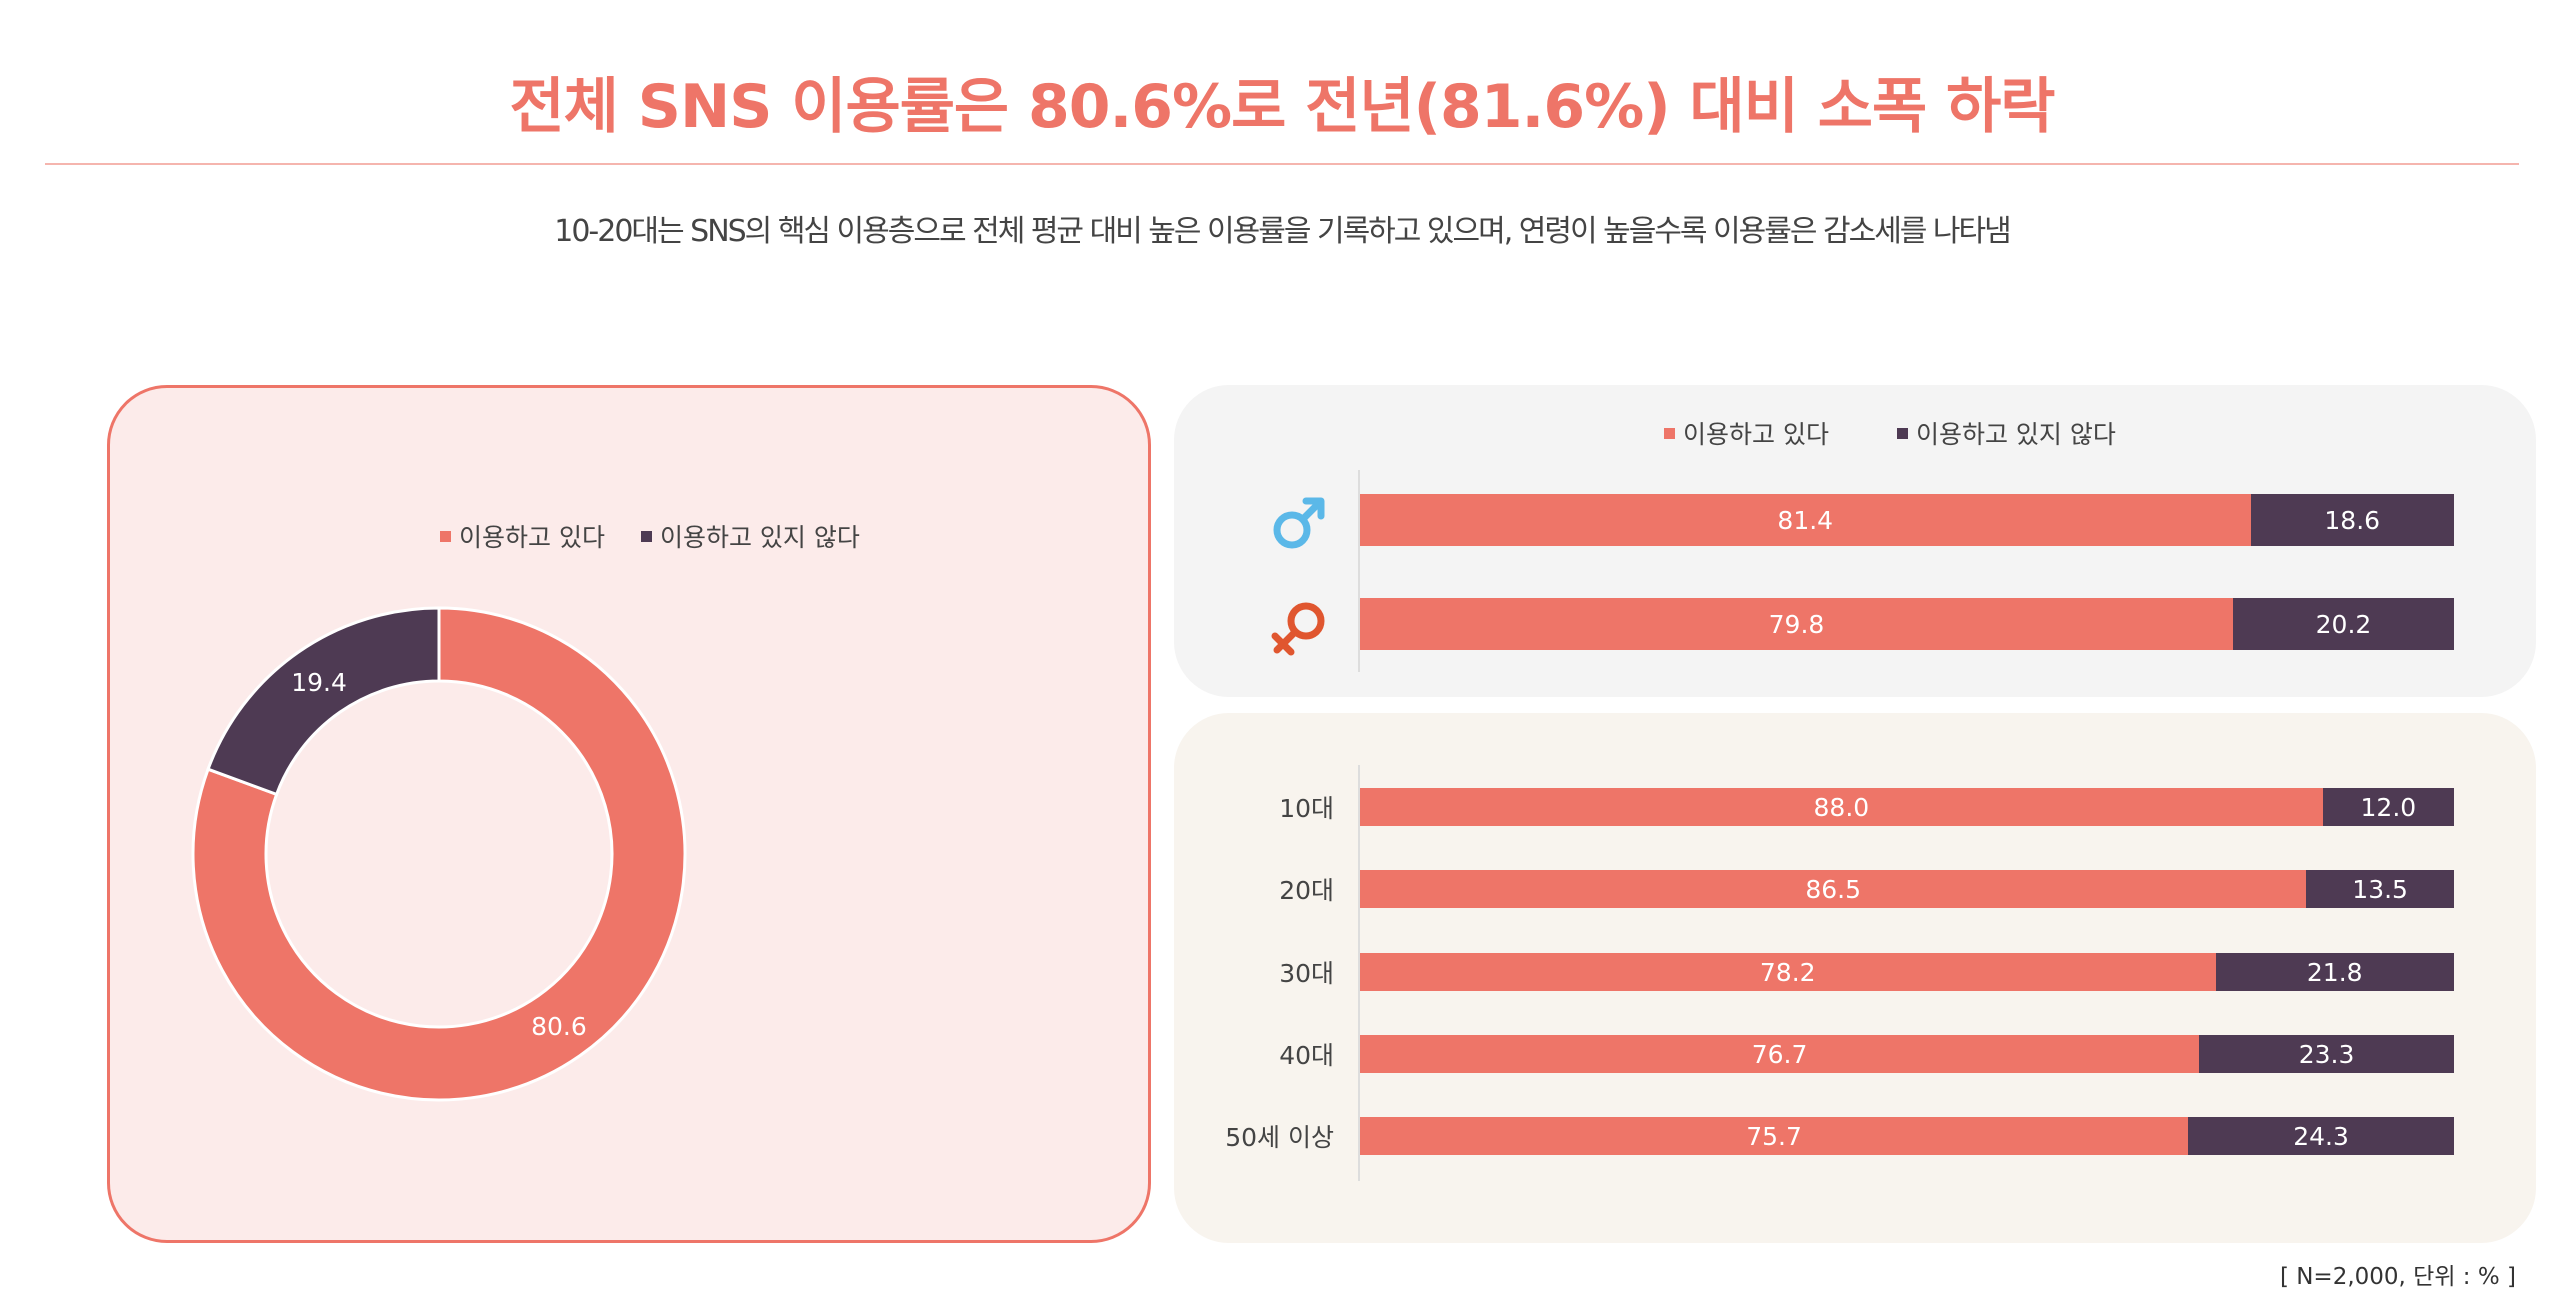 The height and width of the screenshot is (1304, 2564). I want to click on bar-male-use: 81.4, so click(1805, 520).